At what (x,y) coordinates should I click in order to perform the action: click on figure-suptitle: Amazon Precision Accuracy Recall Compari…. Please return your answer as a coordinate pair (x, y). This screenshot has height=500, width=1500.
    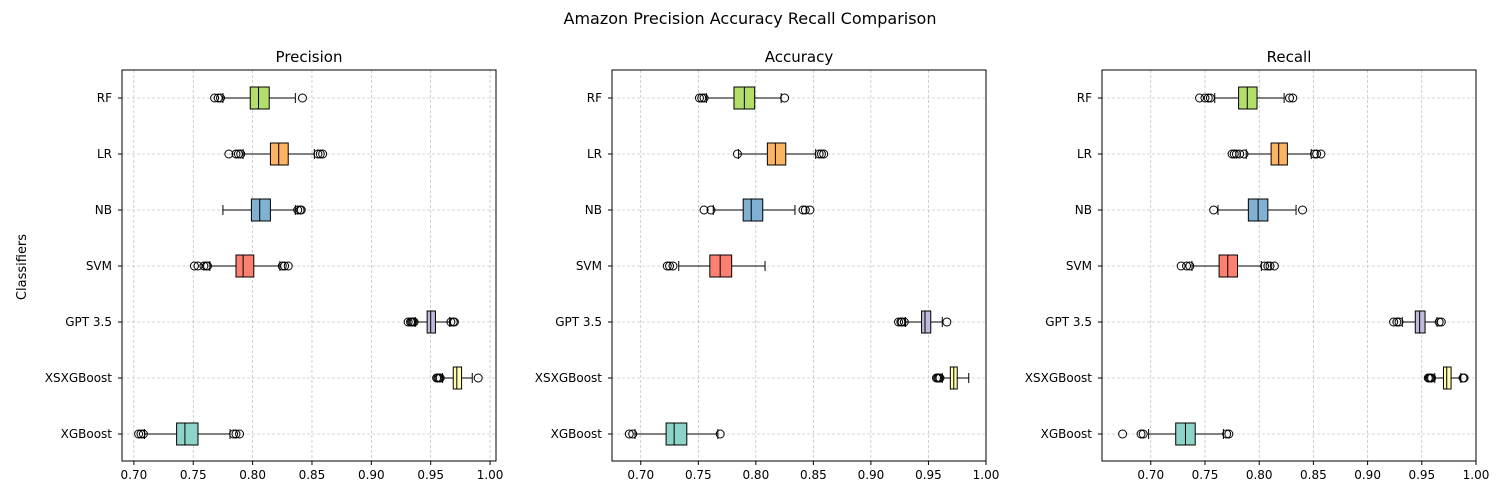
    Looking at the image, I should click on (750, 18).